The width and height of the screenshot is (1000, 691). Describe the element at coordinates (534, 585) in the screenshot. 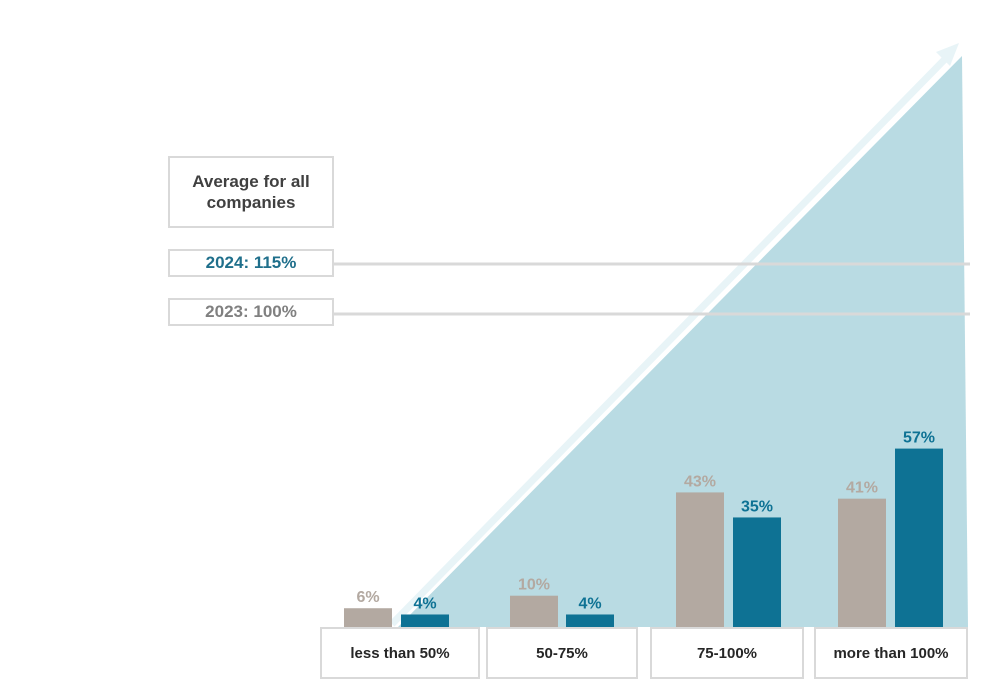

I see `data-label-2023-1: 10%` at that location.